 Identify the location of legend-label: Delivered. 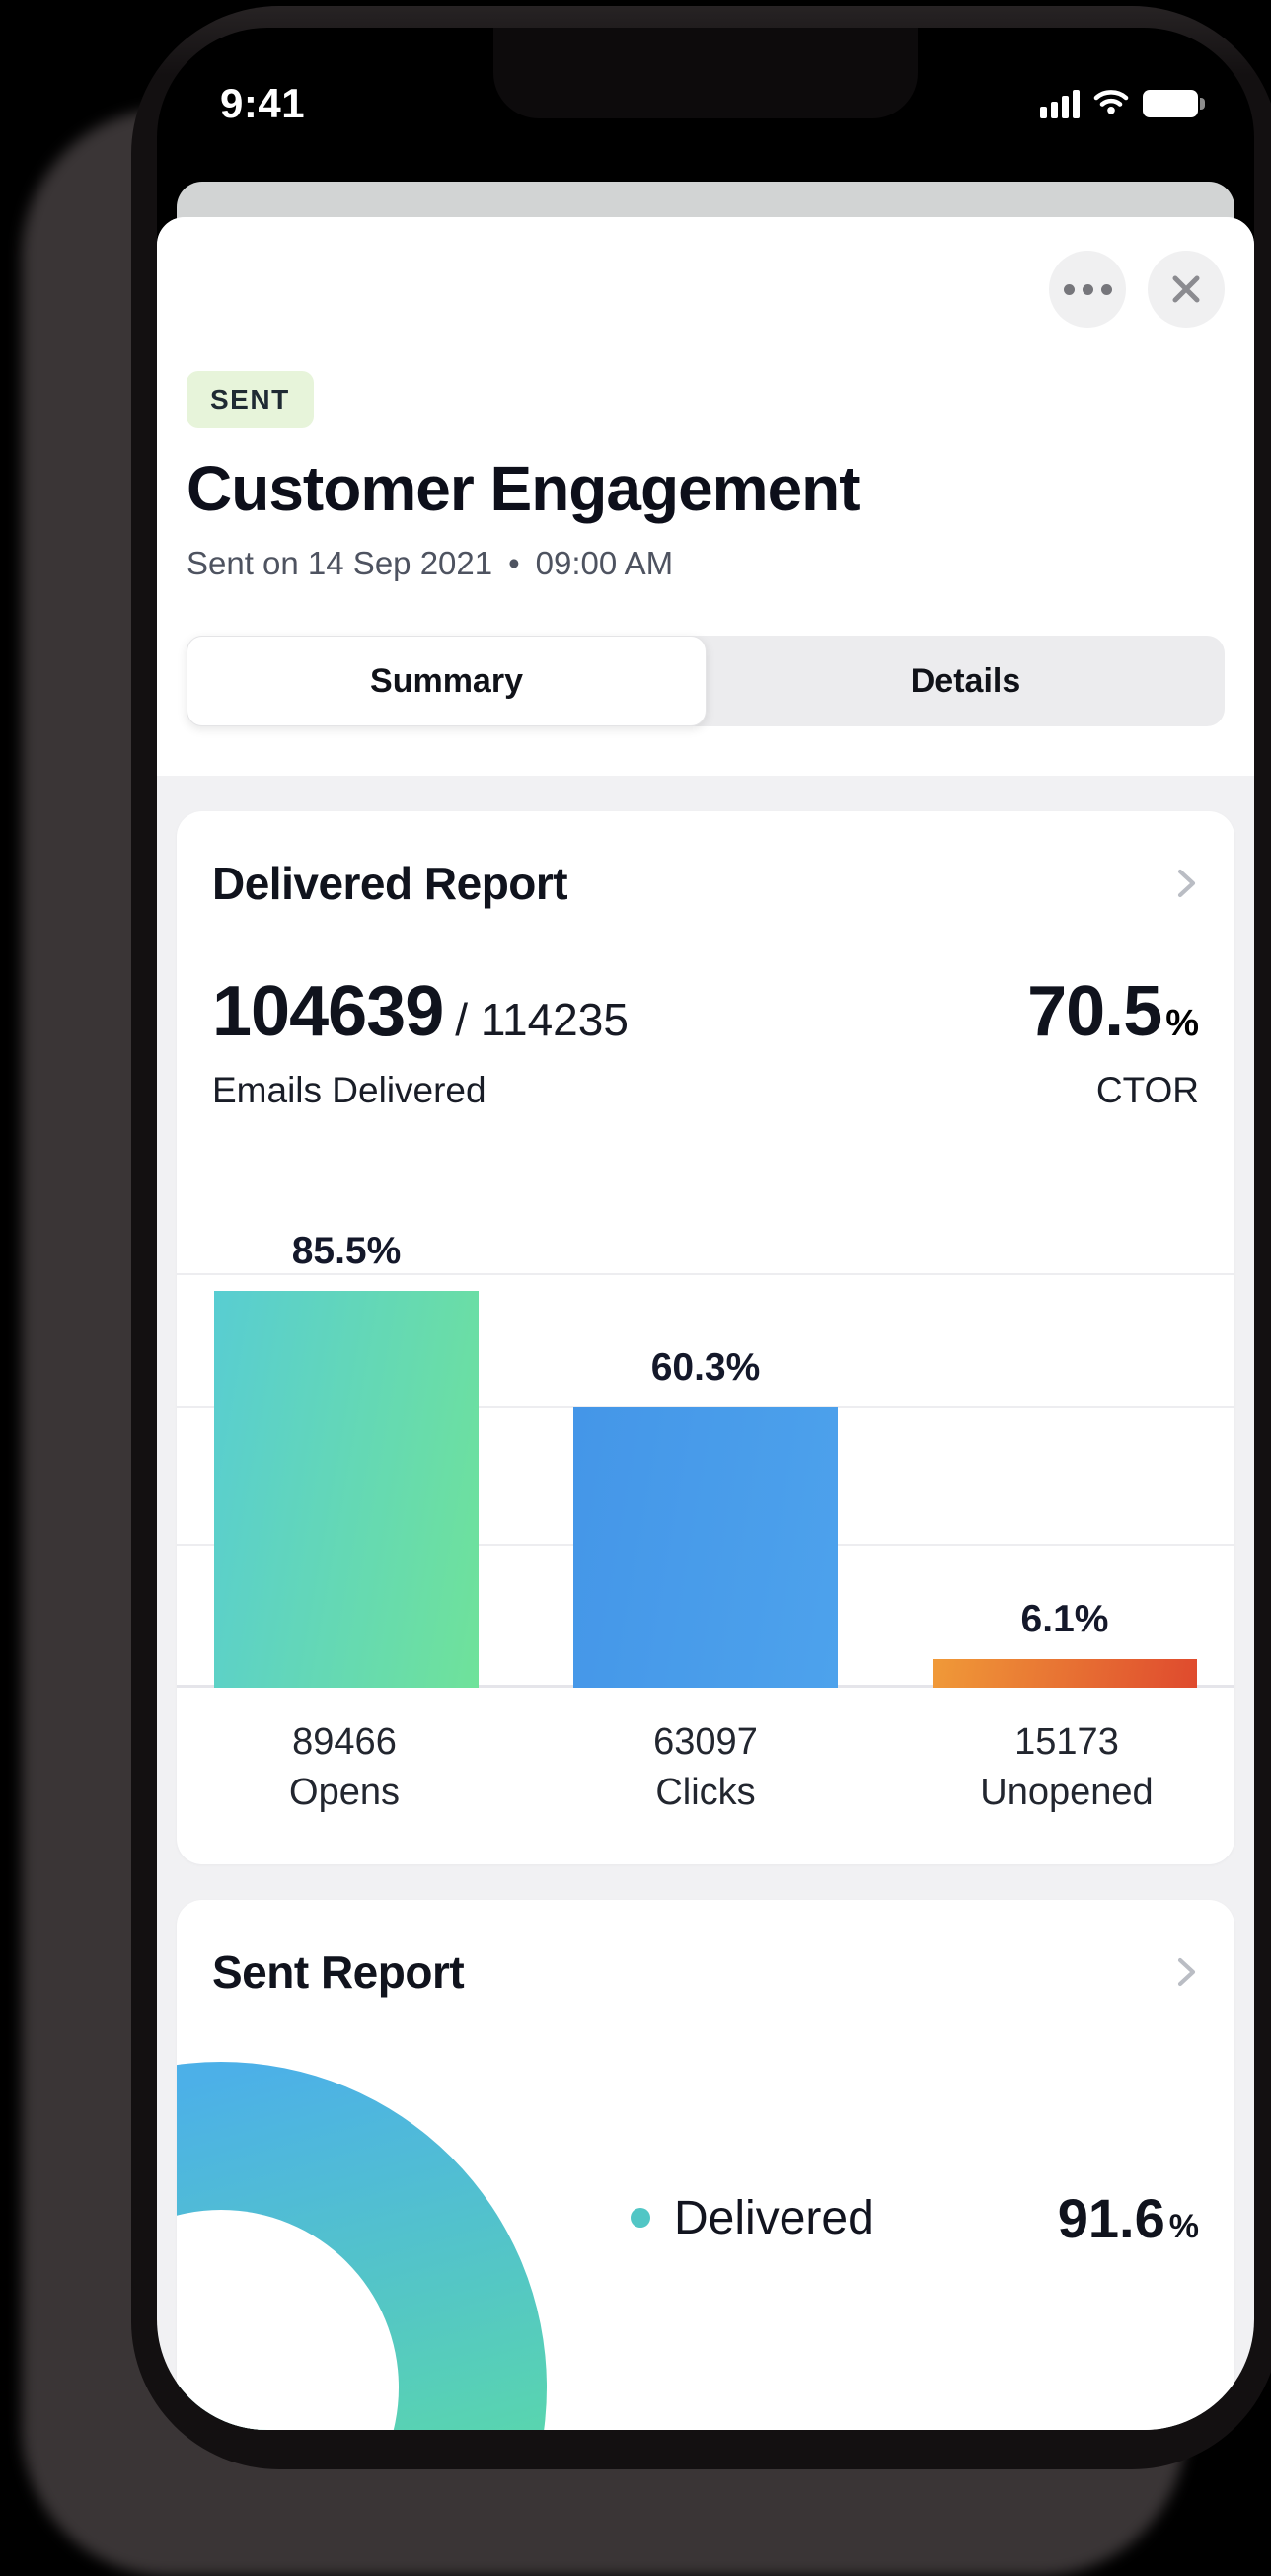
(774, 2217).